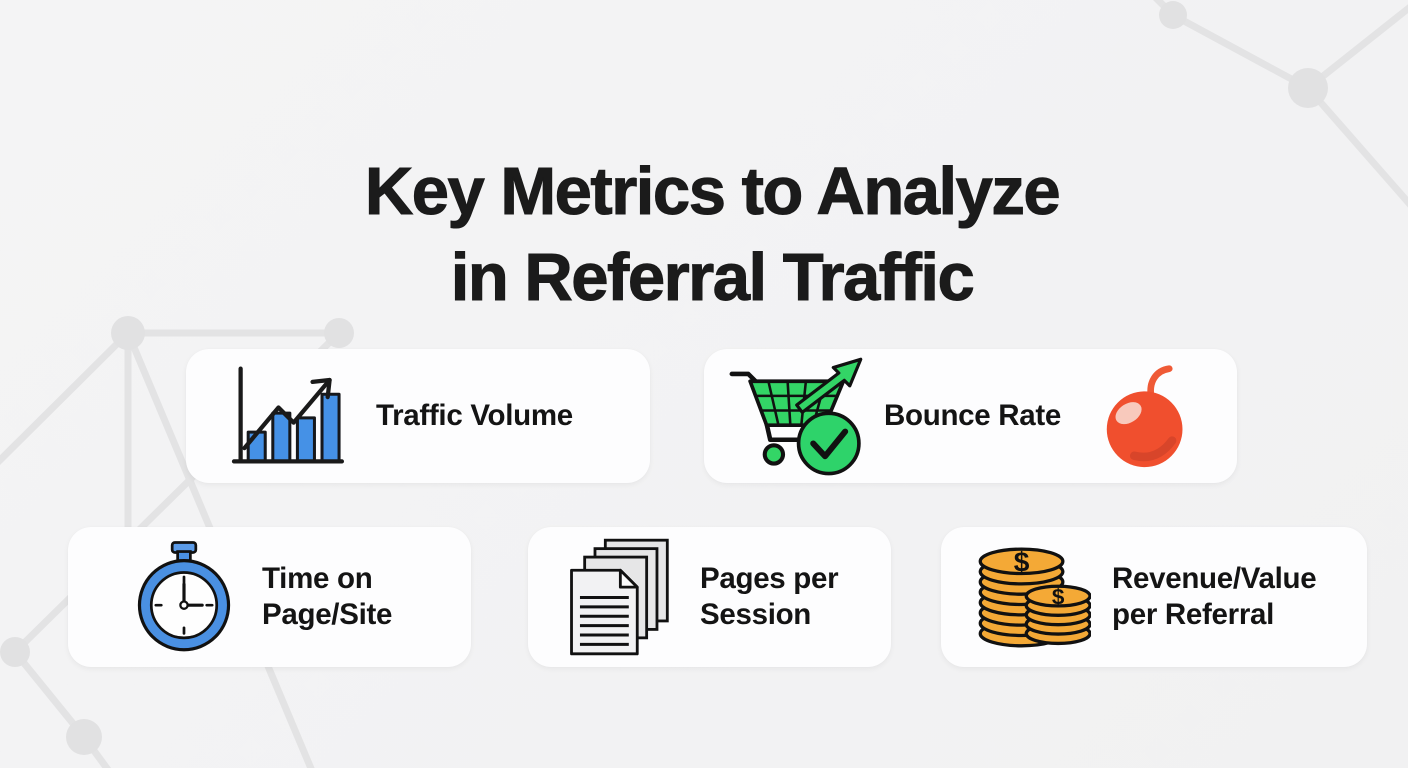 This screenshot has width=1408, height=768. I want to click on card-label-line: Bounce Rate, so click(973, 415).